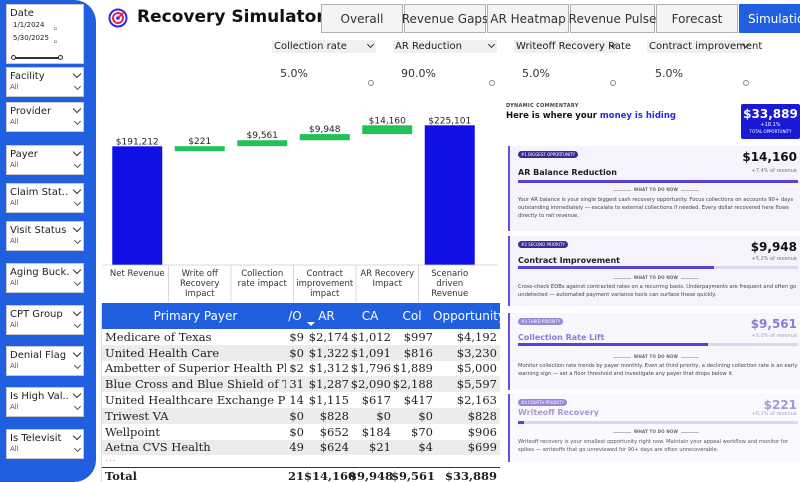 The width and height of the screenshot is (800, 482). I want to click on date-slicer: Date 1/1/2024 ▫ 5/30/2025 ▫, so click(45, 34).